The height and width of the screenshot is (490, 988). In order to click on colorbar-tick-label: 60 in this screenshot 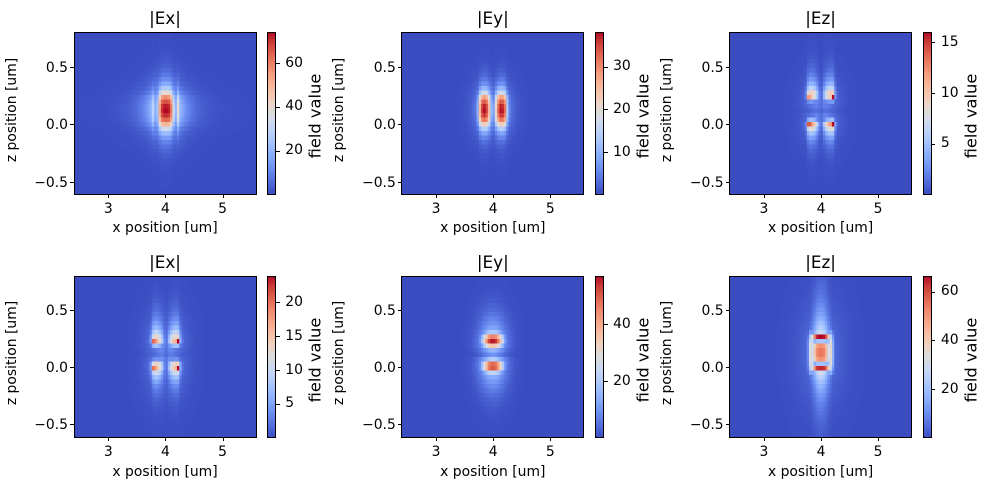, I will do `click(949, 291)`.